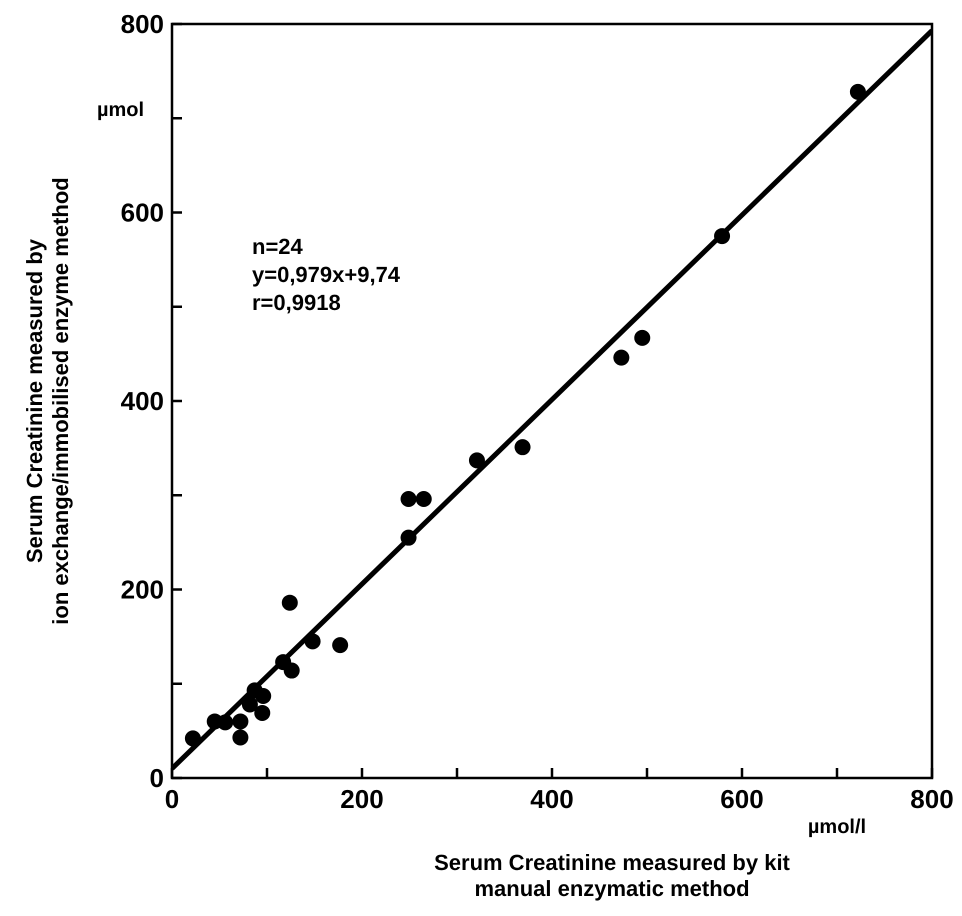 The image size is (962, 916). What do you see at coordinates (932, 799) in the screenshot?
I see `x-tick-label: 800` at bounding box center [932, 799].